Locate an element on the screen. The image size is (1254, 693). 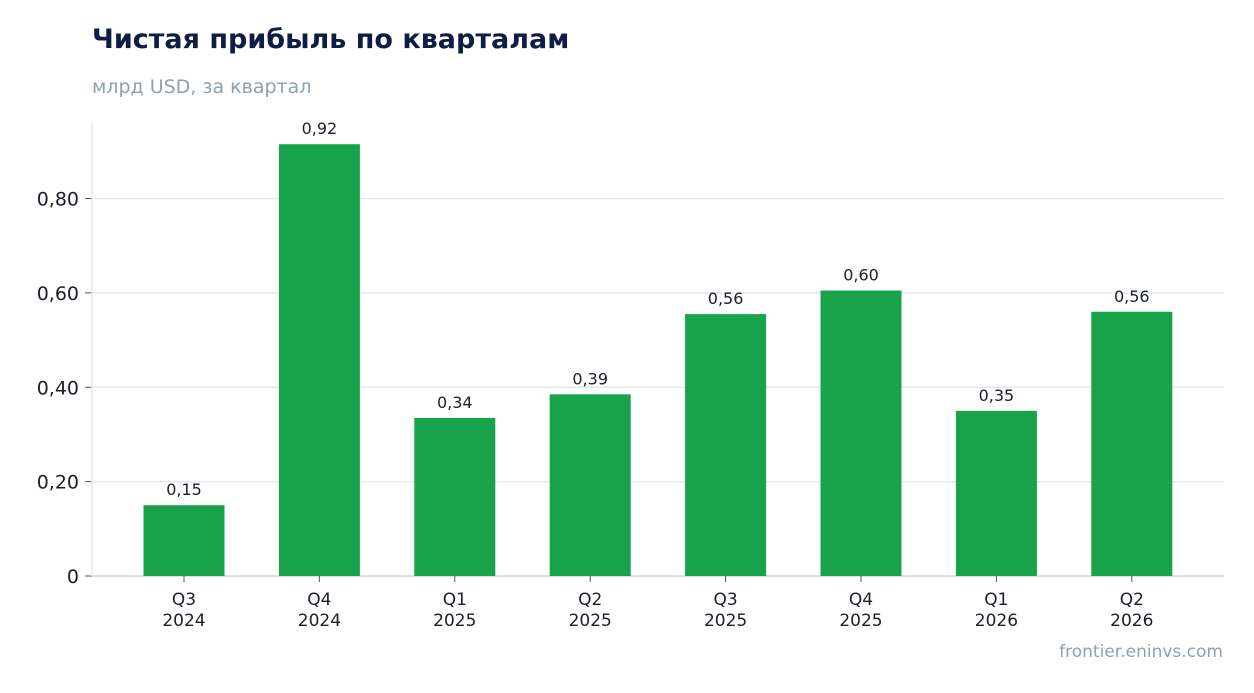
data-label: 0,34 is located at coordinates (455, 402).